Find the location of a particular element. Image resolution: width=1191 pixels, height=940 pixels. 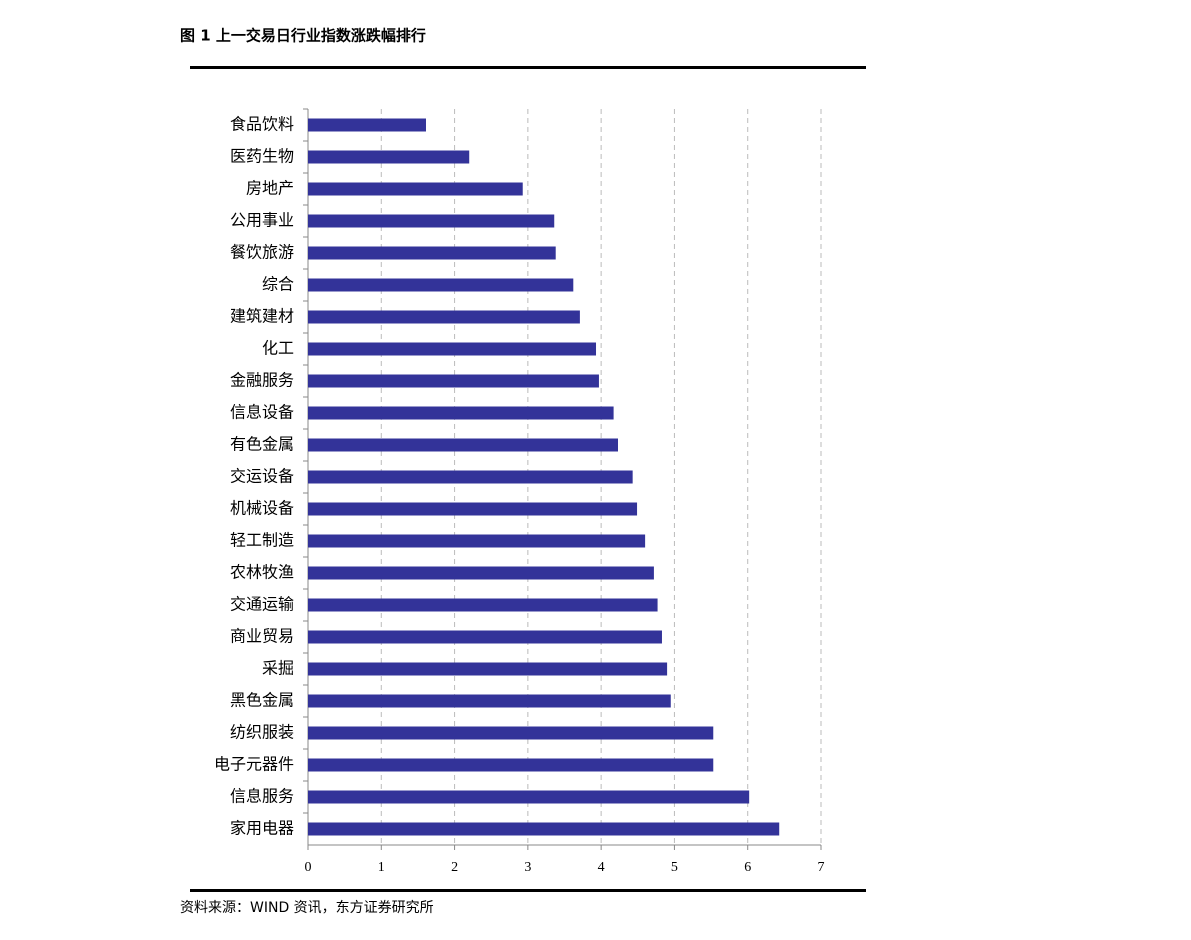

y-tick-label: 食品饮料 is located at coordinates (262, 124).